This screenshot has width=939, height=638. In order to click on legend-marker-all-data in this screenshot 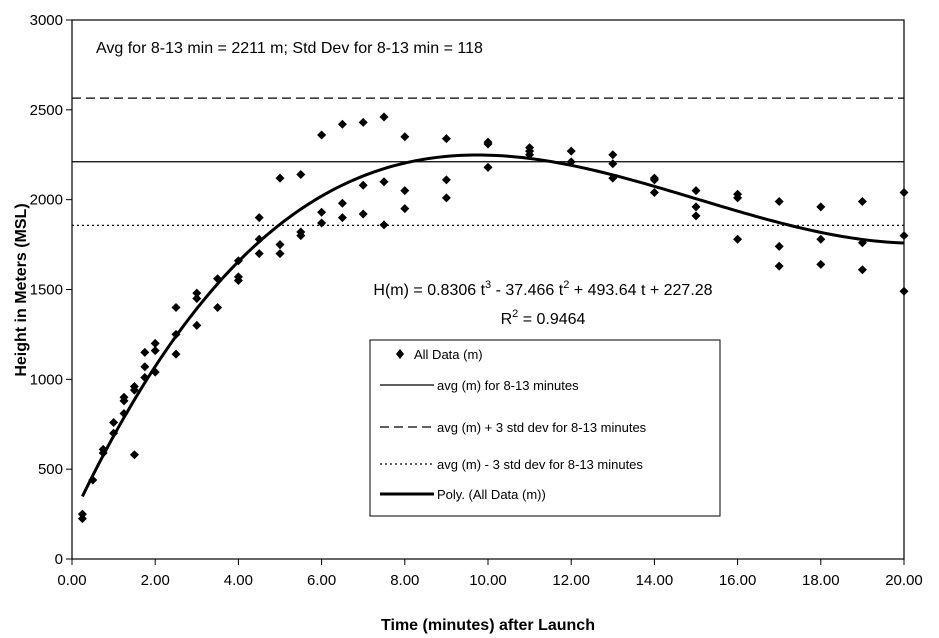, I will do `click(400, 354)`.